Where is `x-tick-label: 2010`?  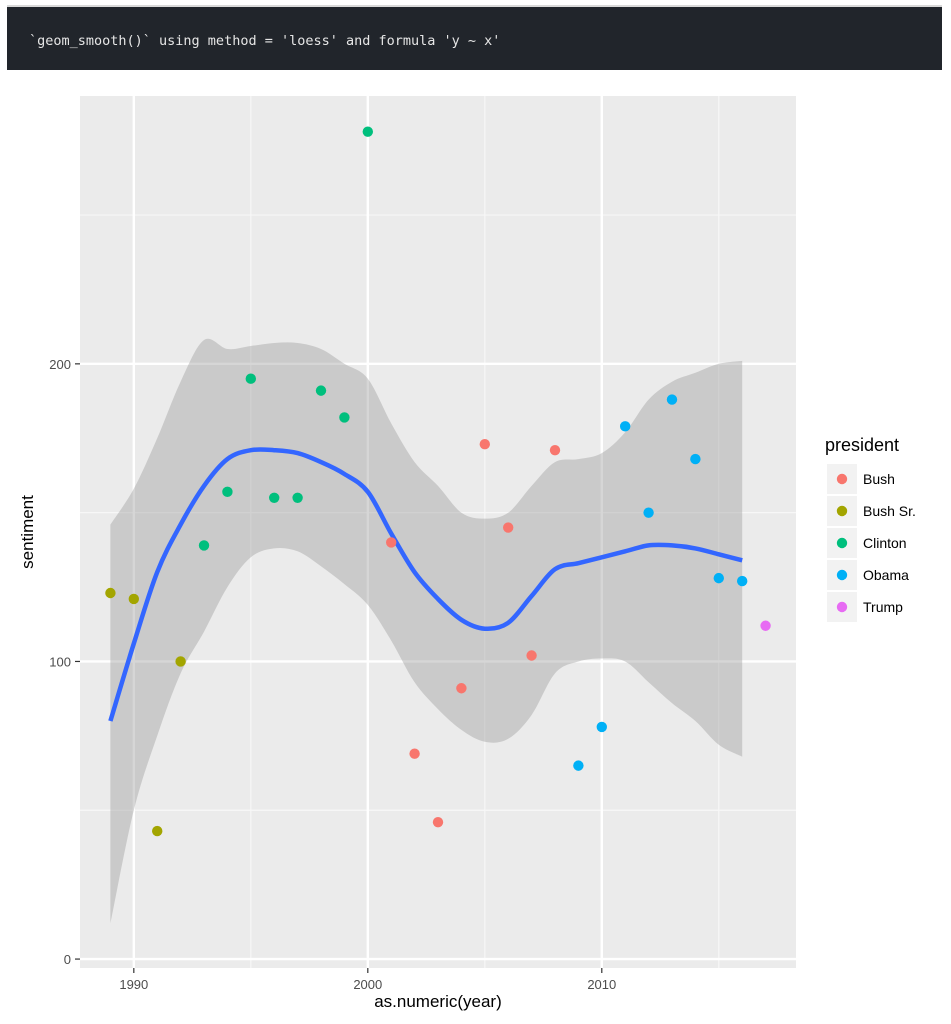 x-tick-label: 2010 is located at coordinates (601, 984).